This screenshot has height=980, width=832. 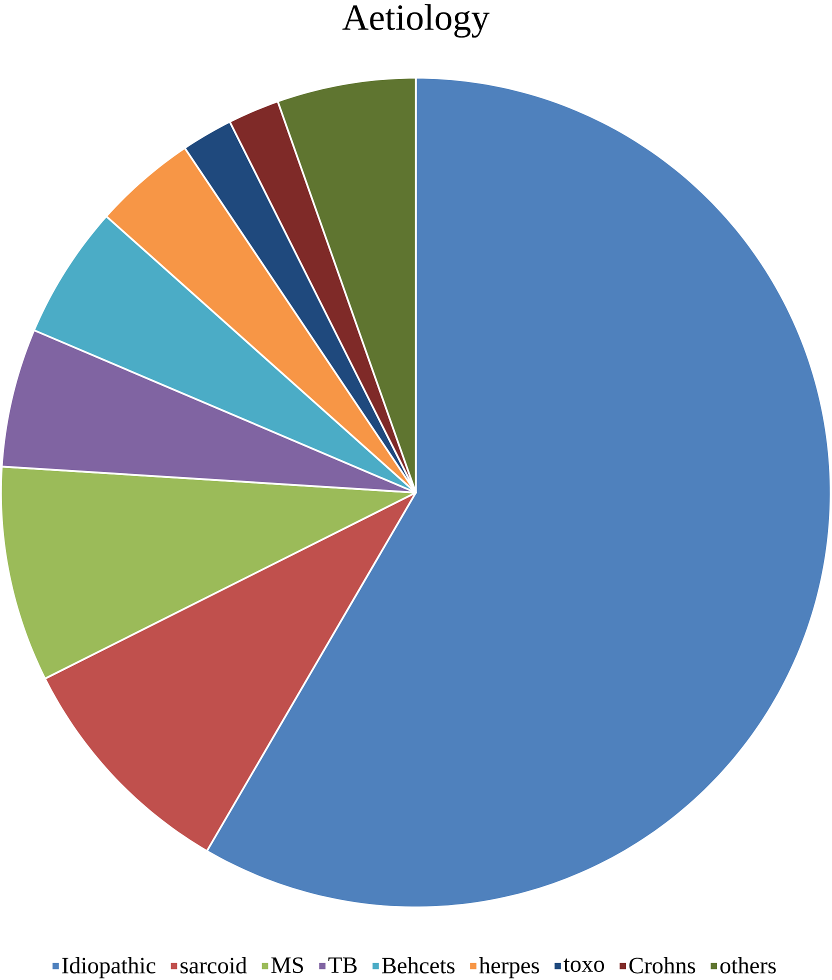 I want to click on legend-label: Crohns, so click(x=663, y=965).